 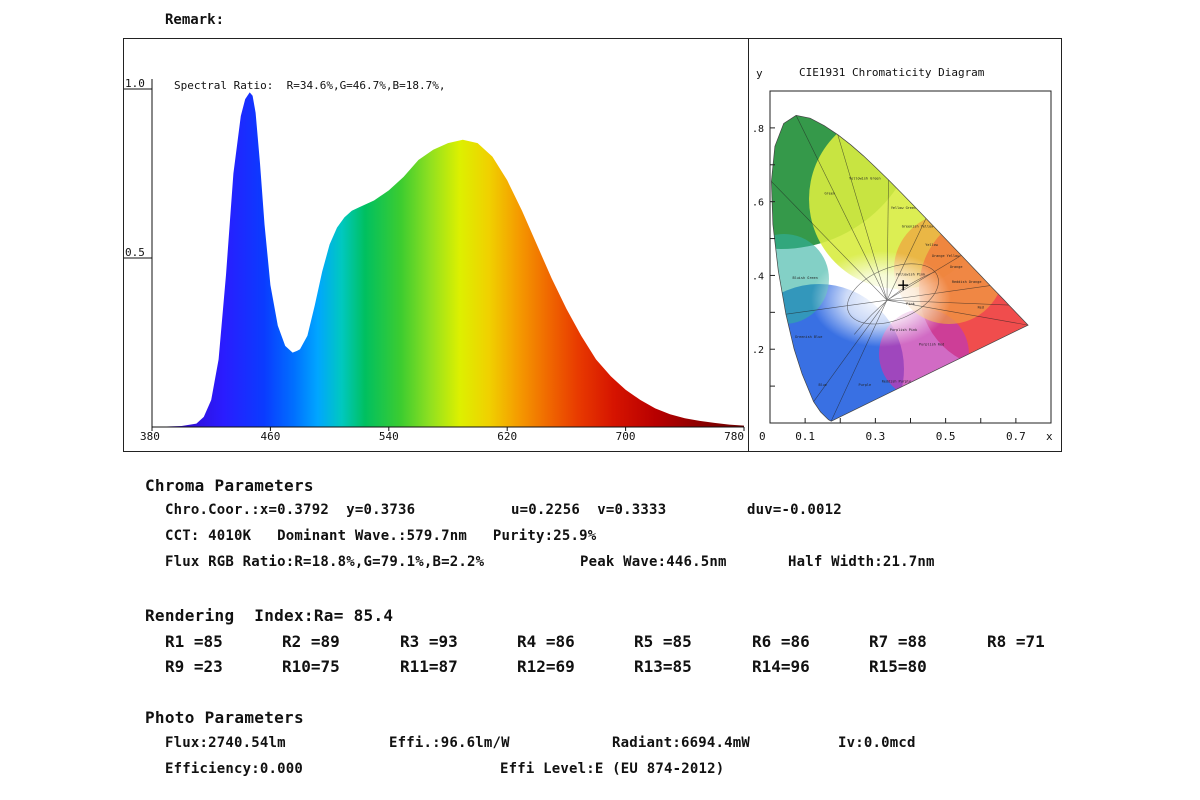 What do you see at coordinates (663, 641) in the screenshot?
I see `rendering-index-r5: R5 =85` at bounding box center [663, 641].